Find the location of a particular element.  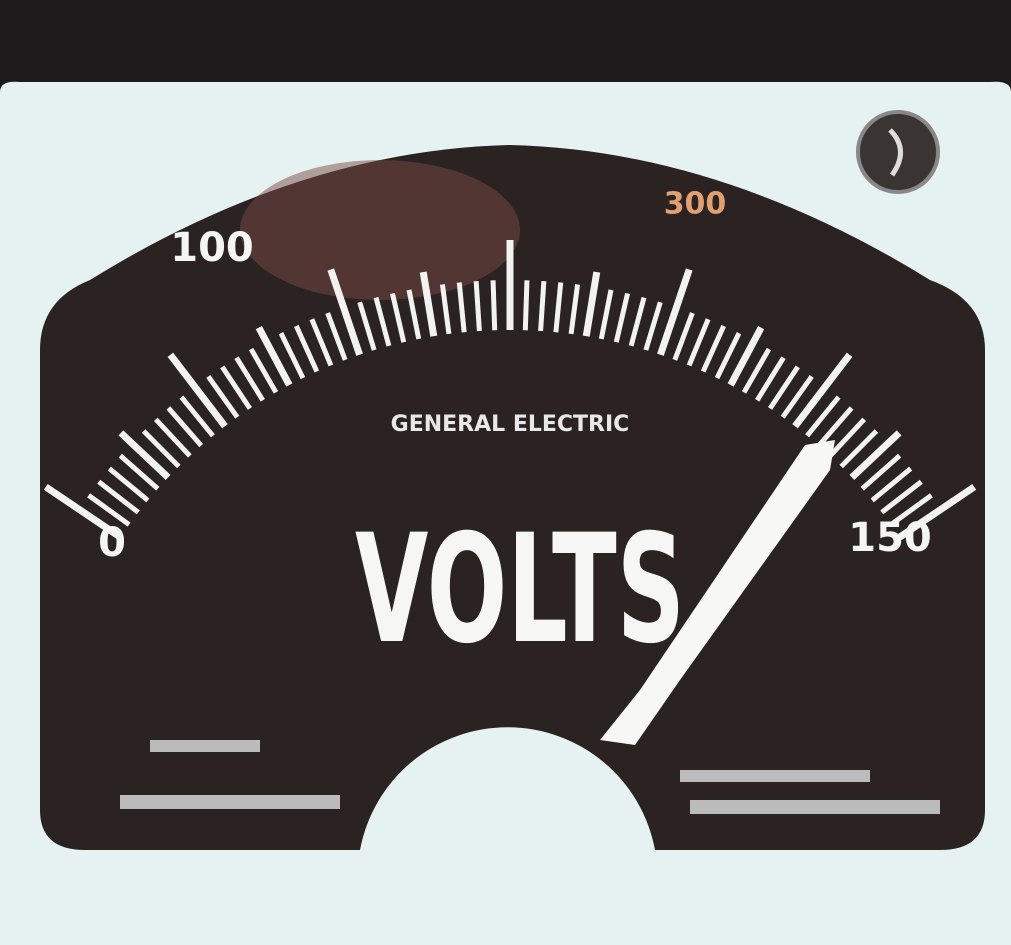

scale-label: 300 is located at coordinates (695, 204).